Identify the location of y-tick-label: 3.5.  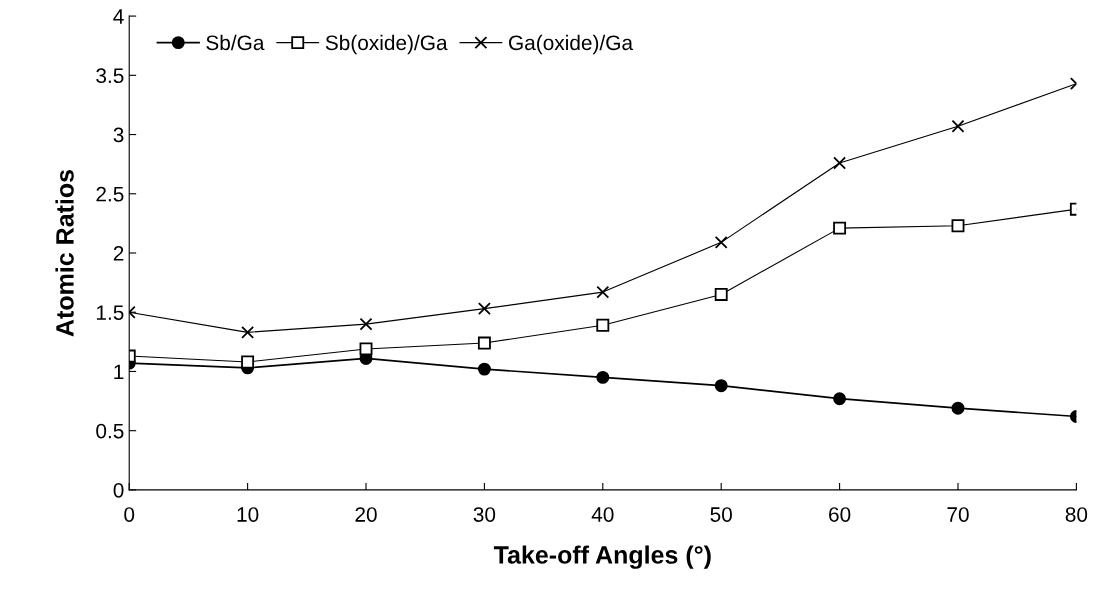
(110, 76).